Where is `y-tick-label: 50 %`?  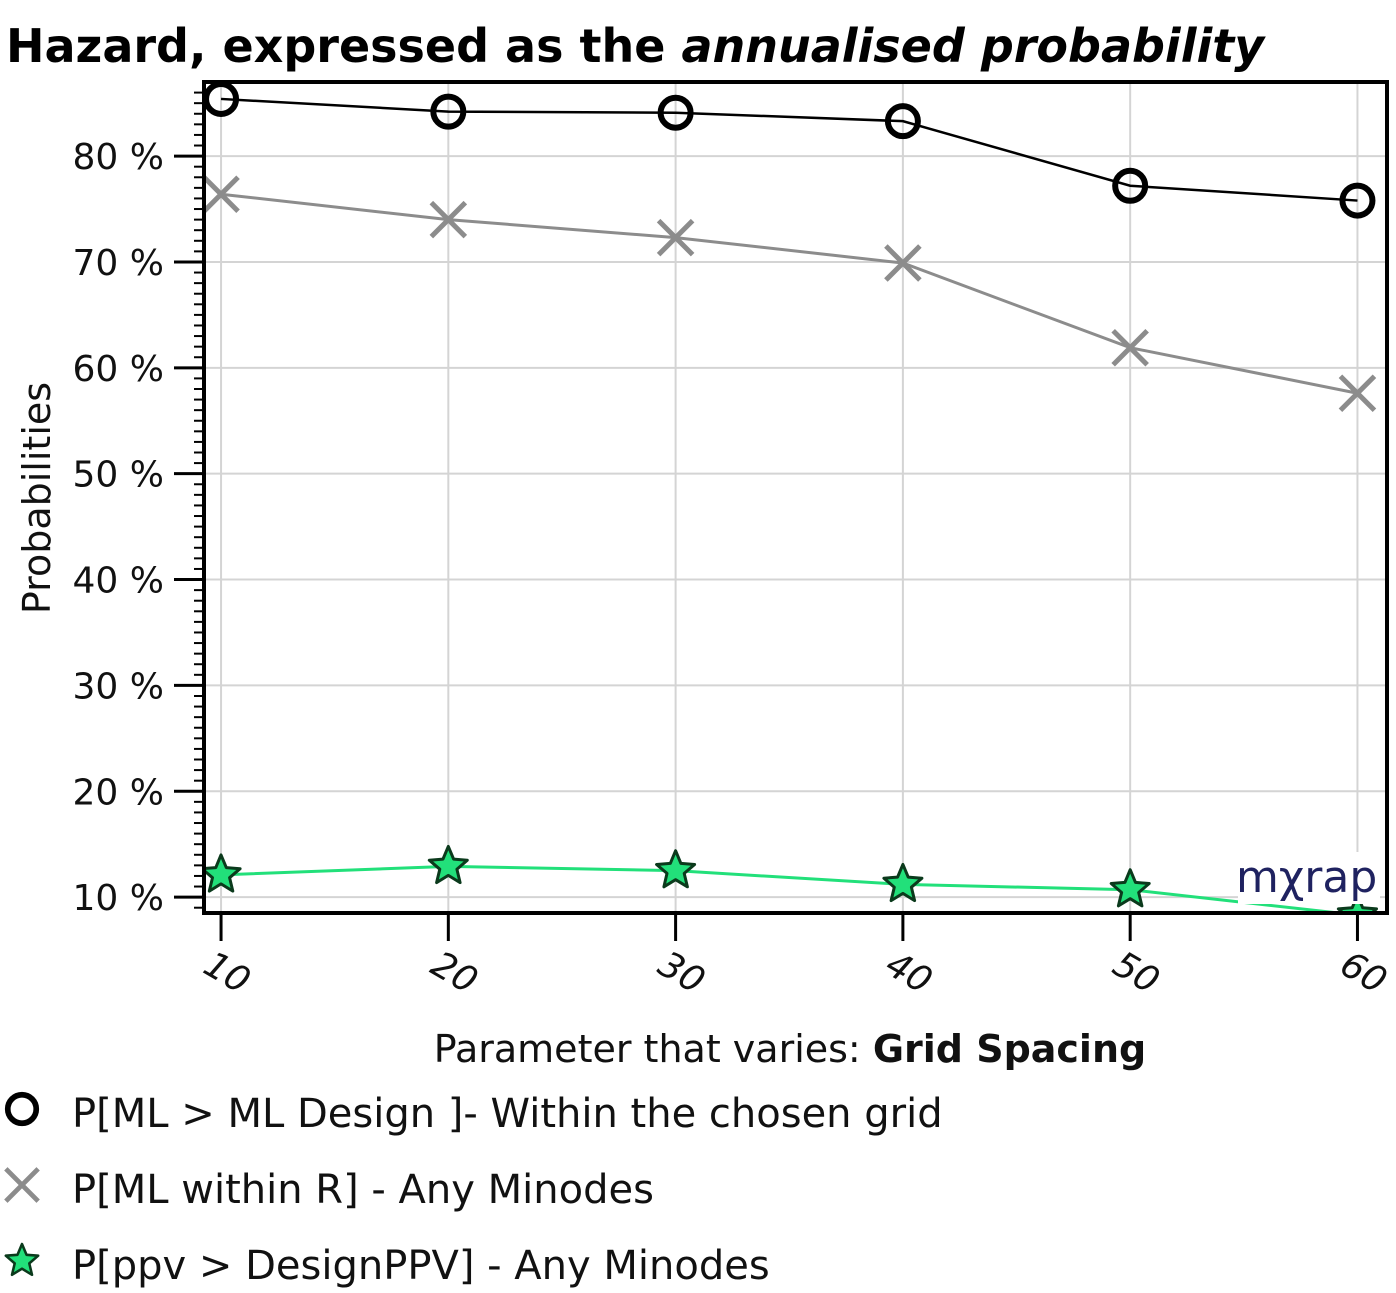 y-tick-label: 50 % is located at coordinates (118, 475).